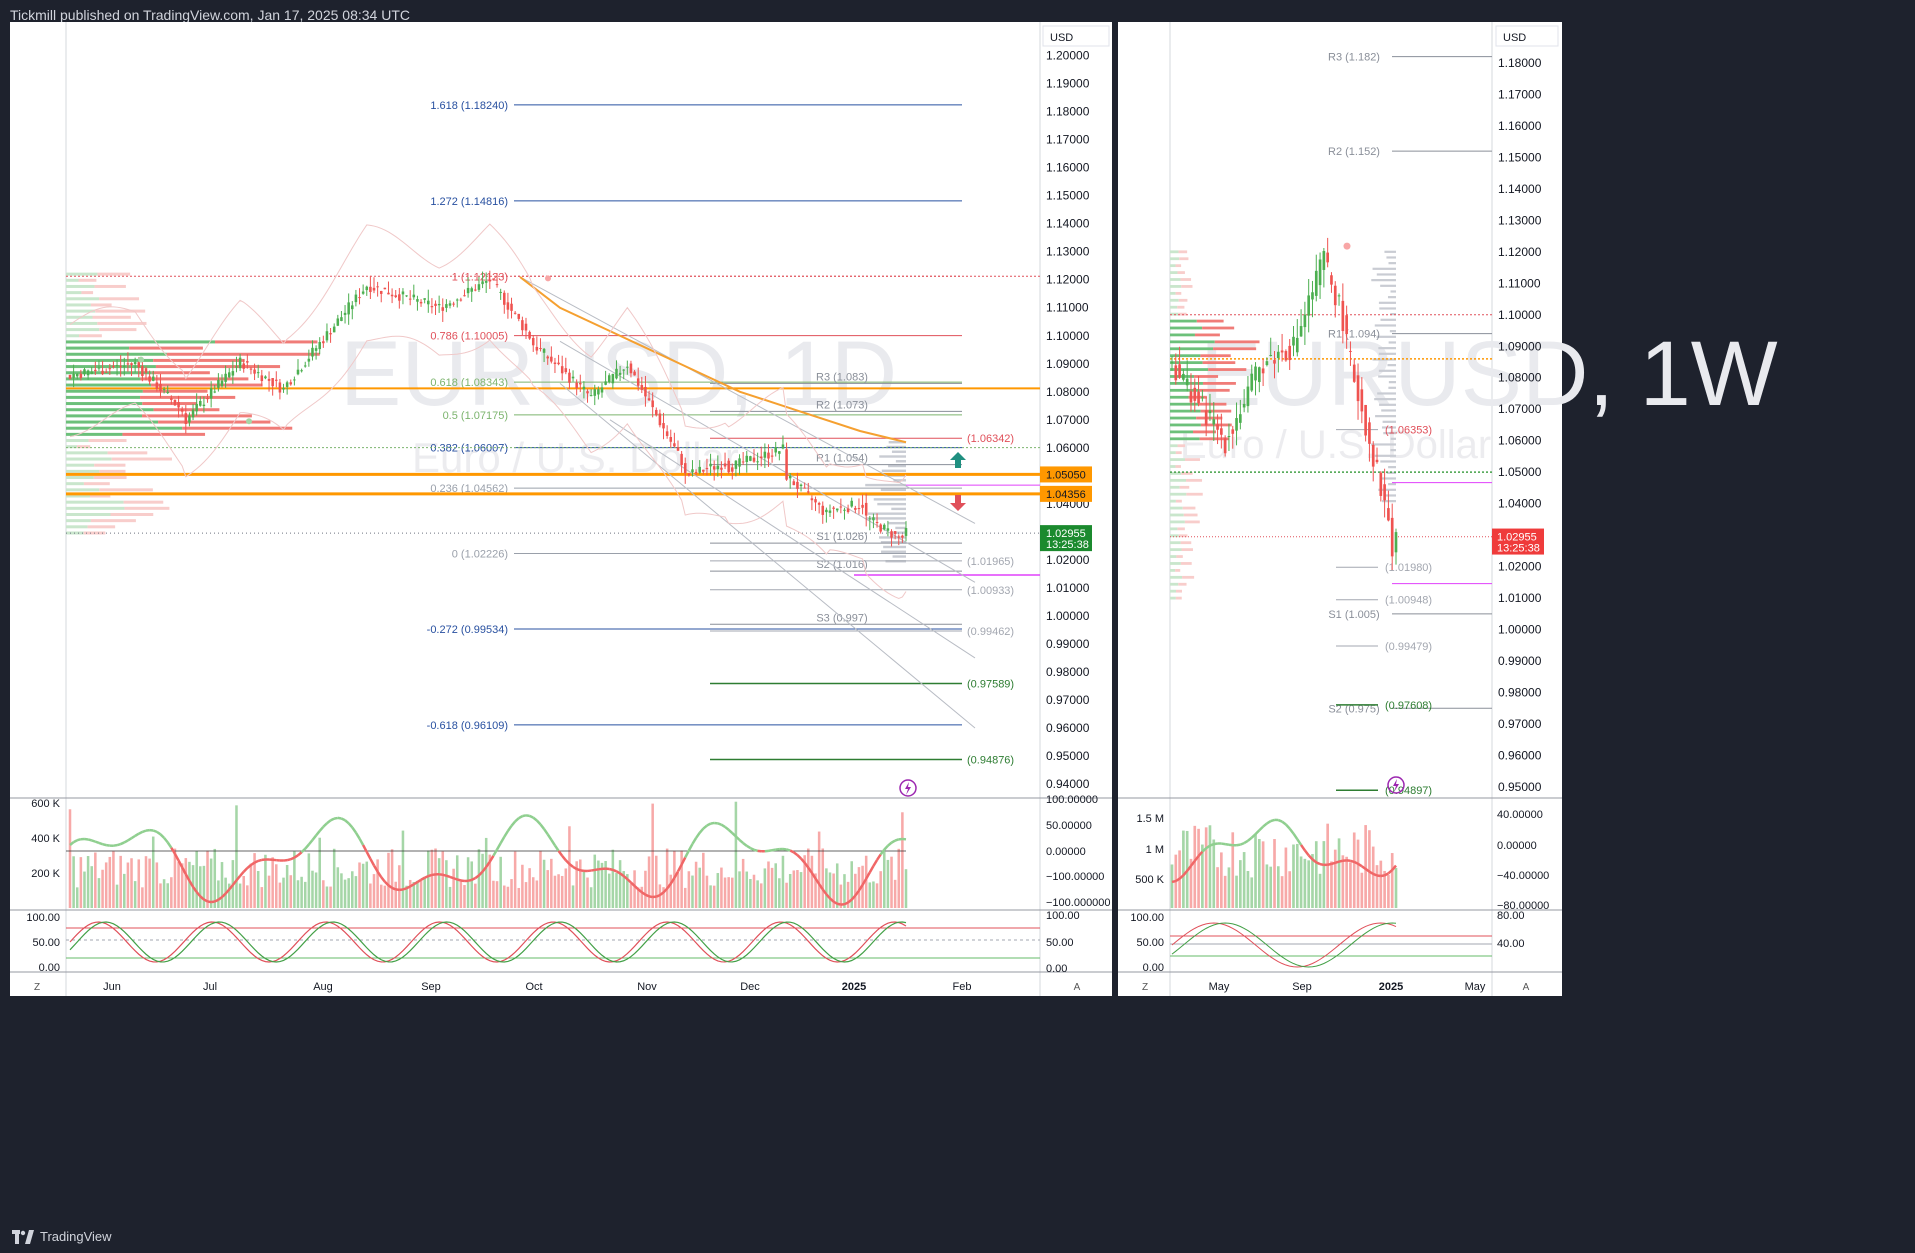 This screenshot has width=1915, height=1253. Describe the element at coordinates (469, 106) in the screenshot. I see `daily-fib-label: 1.618 (1.18240)` at that location.